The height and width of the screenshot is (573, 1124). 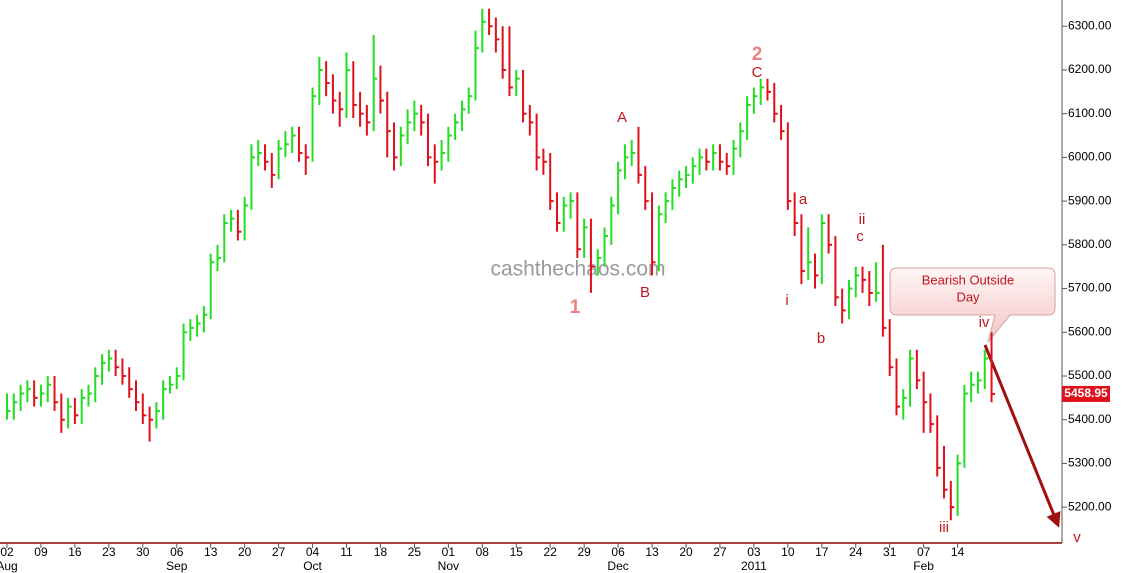 What do you see at coordinates (1090, 331) in the screenshot?
I see `y-tick-label: 5600.00` at bounding box center [1090, 331].